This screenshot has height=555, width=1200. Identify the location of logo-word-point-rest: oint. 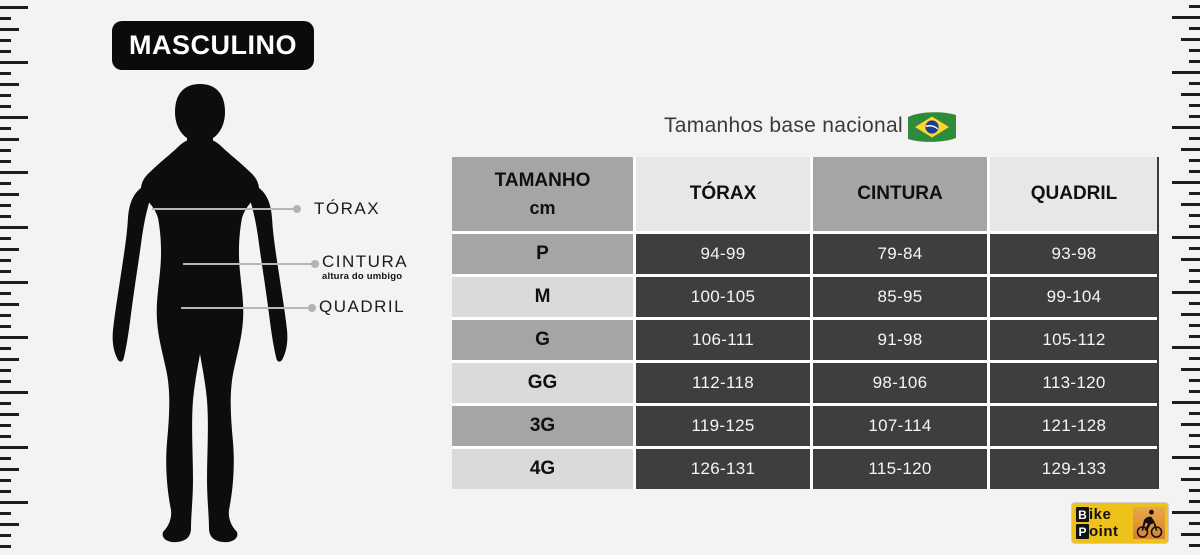
(1104, 531).